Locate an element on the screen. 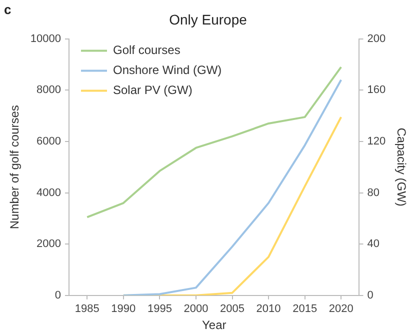  x-tick-label: 1985 is located at coordinates (87, 309).